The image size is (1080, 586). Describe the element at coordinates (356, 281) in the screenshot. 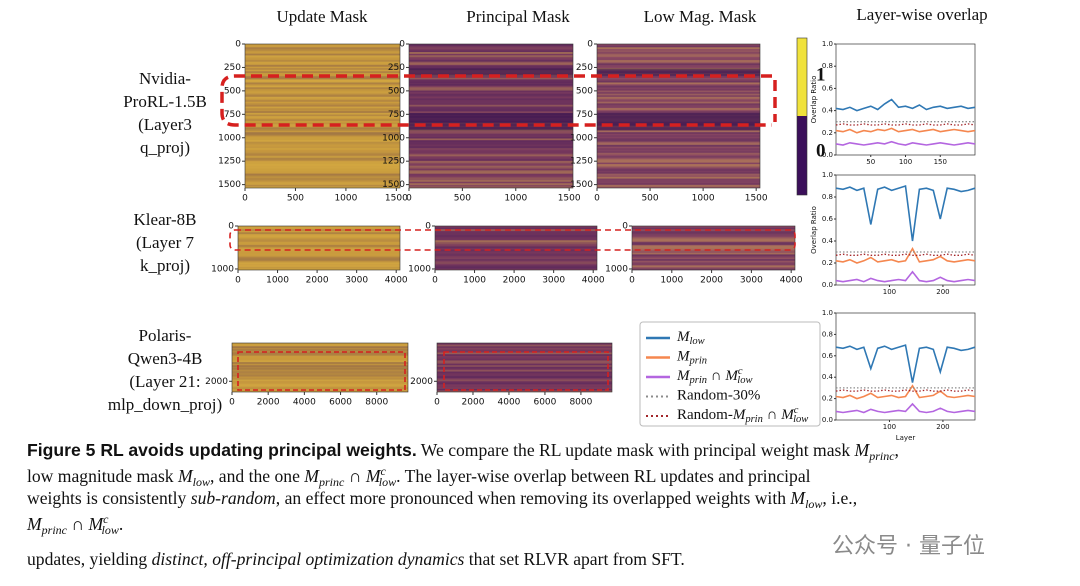

I see `x-tick-label: 3000` at that location.